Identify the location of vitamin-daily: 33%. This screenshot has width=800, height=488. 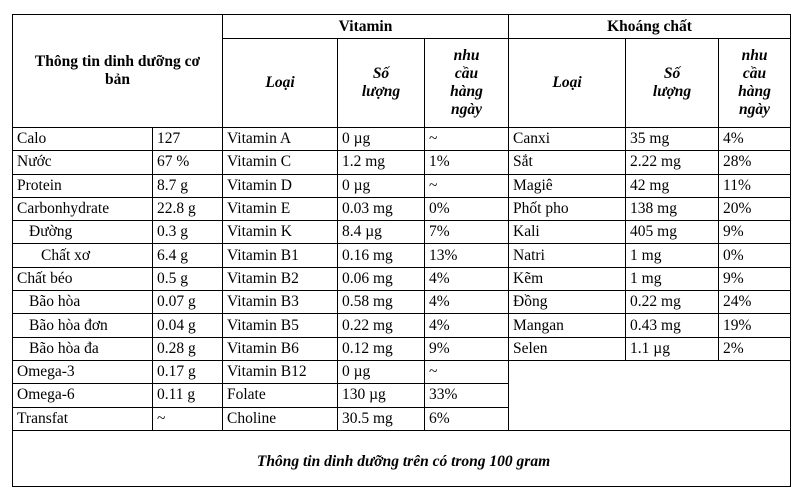
(466, 395).